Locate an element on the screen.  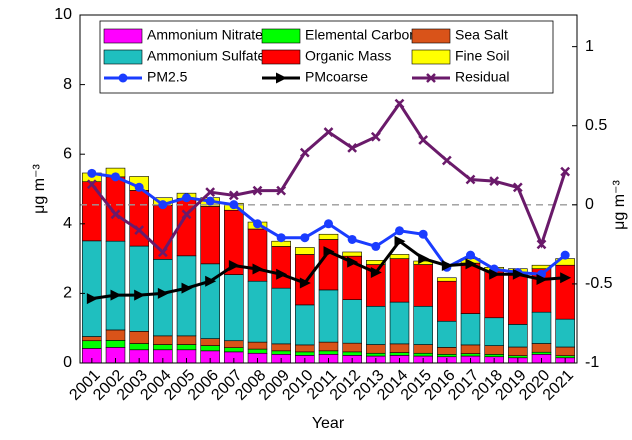
y2-tick-label: -1 is located at coordinates (592, 362).